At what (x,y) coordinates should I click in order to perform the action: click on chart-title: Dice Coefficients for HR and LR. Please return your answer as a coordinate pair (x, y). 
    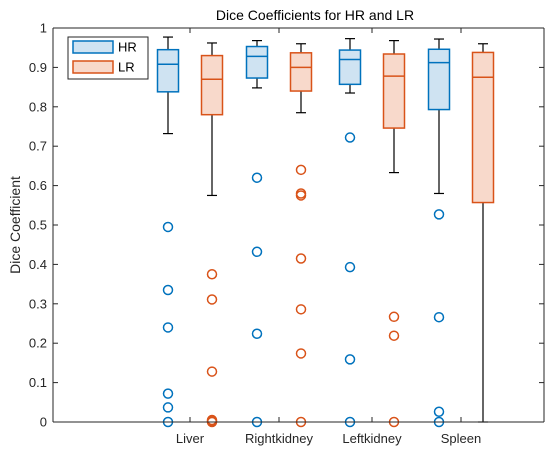
    Looking at the image, I should click on (315, 15).